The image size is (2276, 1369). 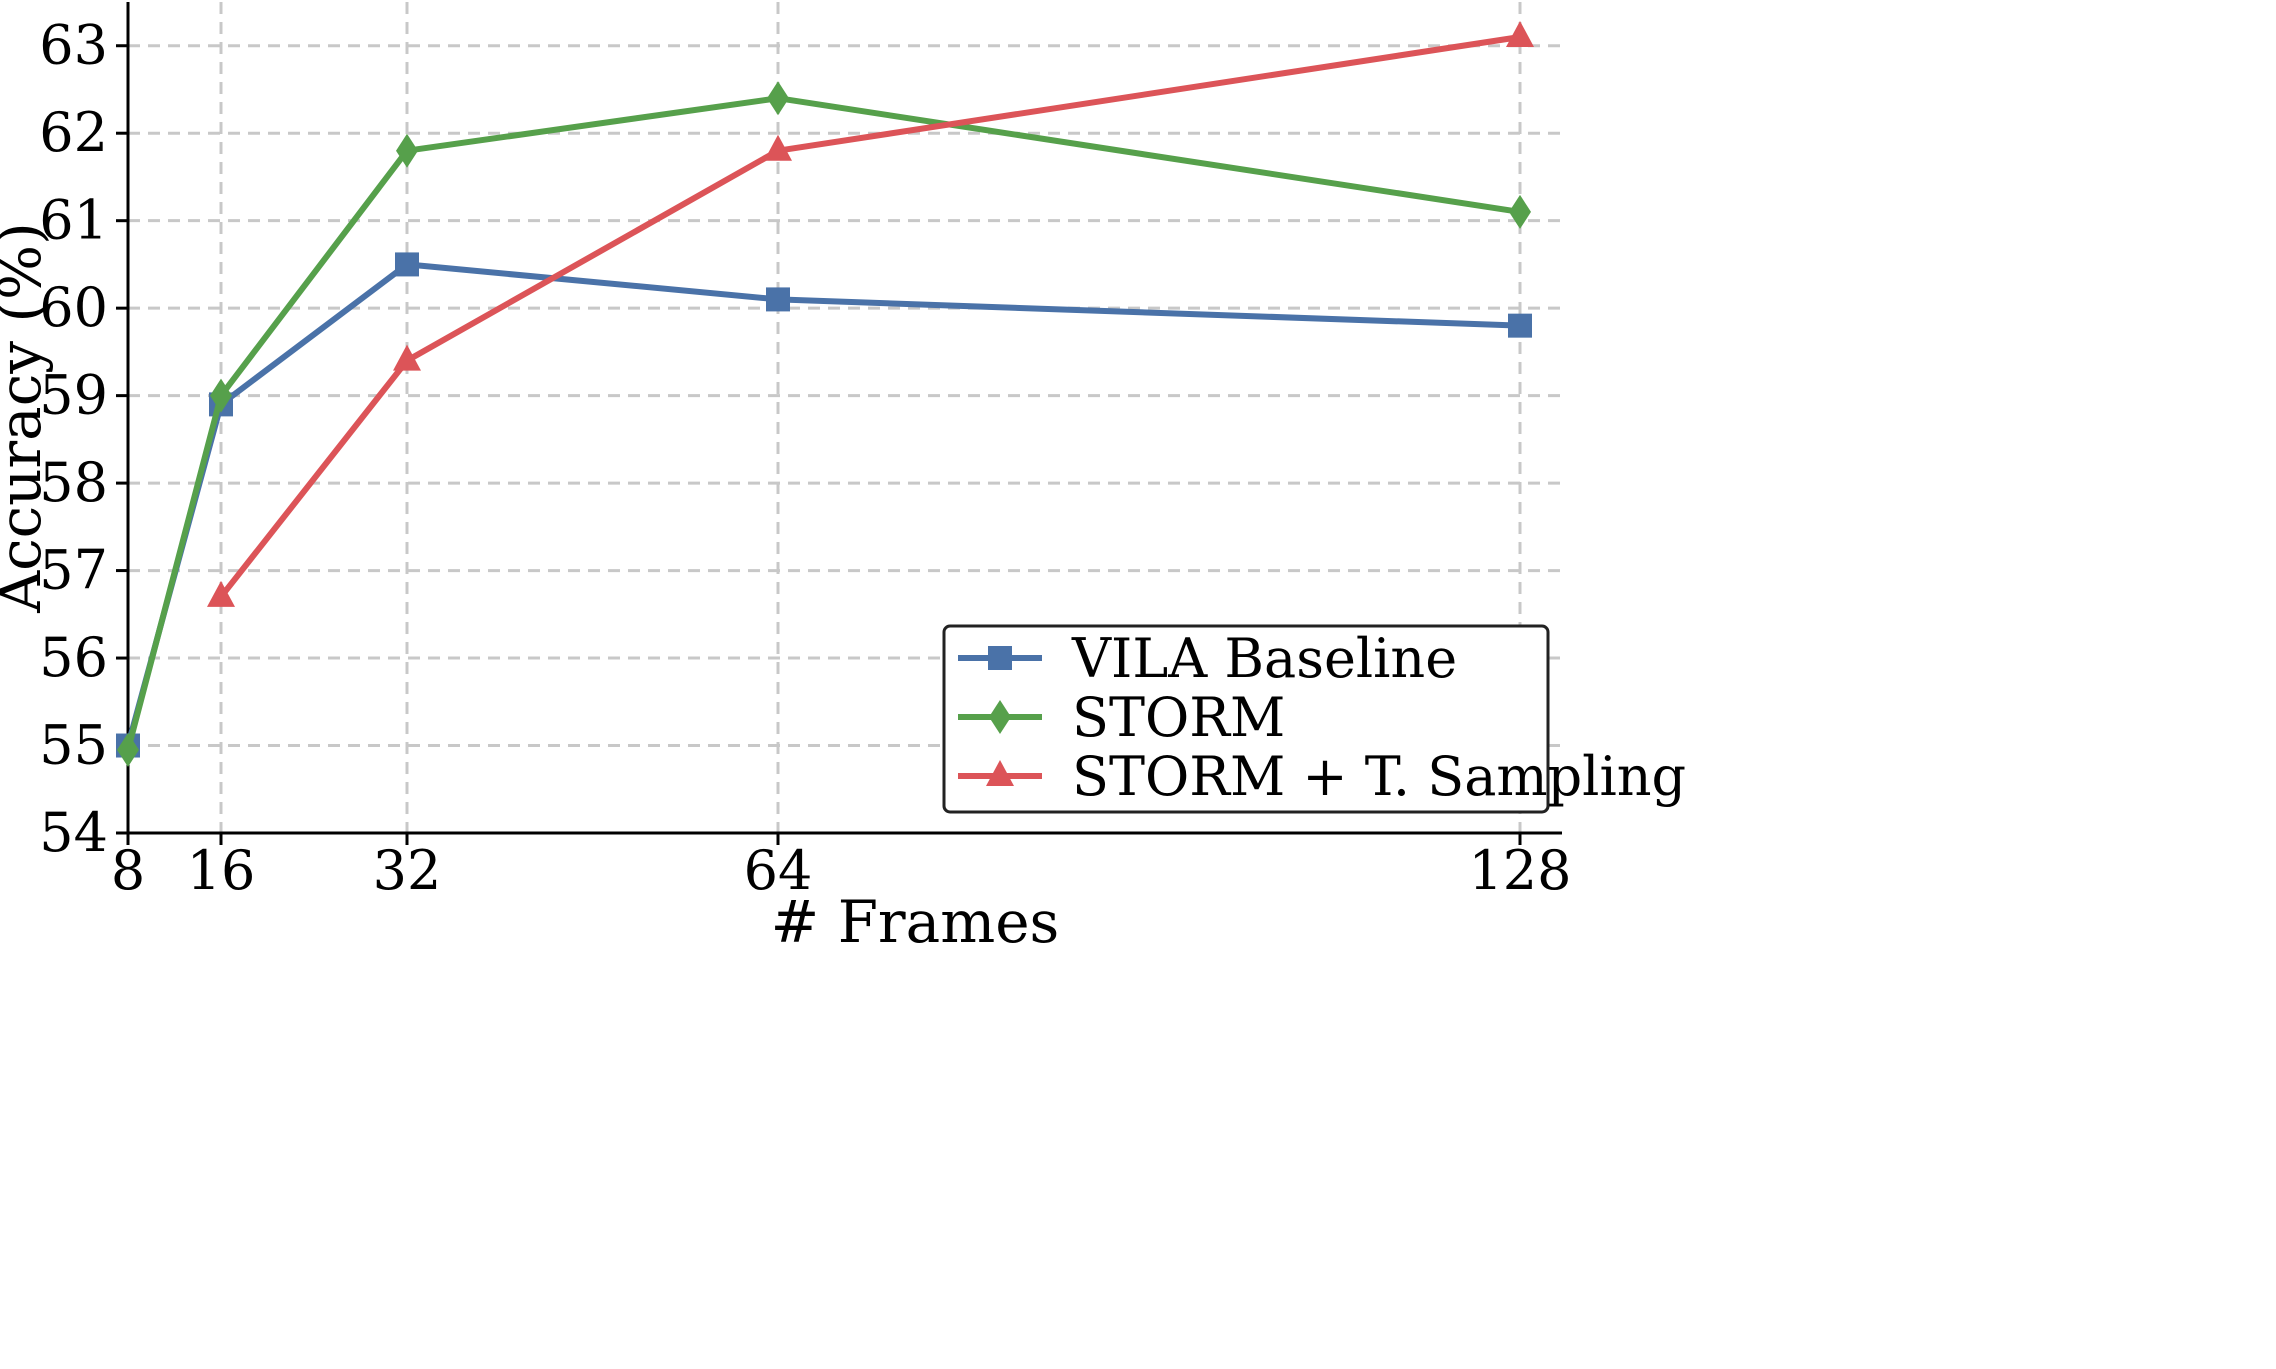 What do you see at coordinates (73, 832) in the screenshot?
I see `y-tick-label: 54` at bounding box center [73, 832].